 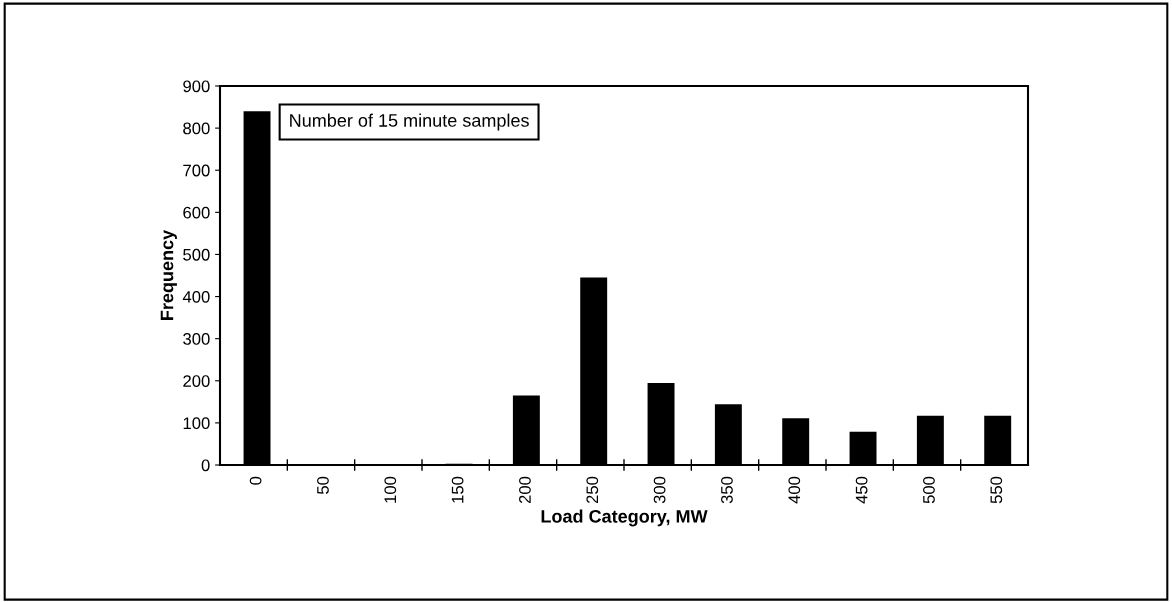 What do you see at coordinates (457, 489) in the screenshot?
I see `x-tick-label: 150` at bounding box center [457, 489].